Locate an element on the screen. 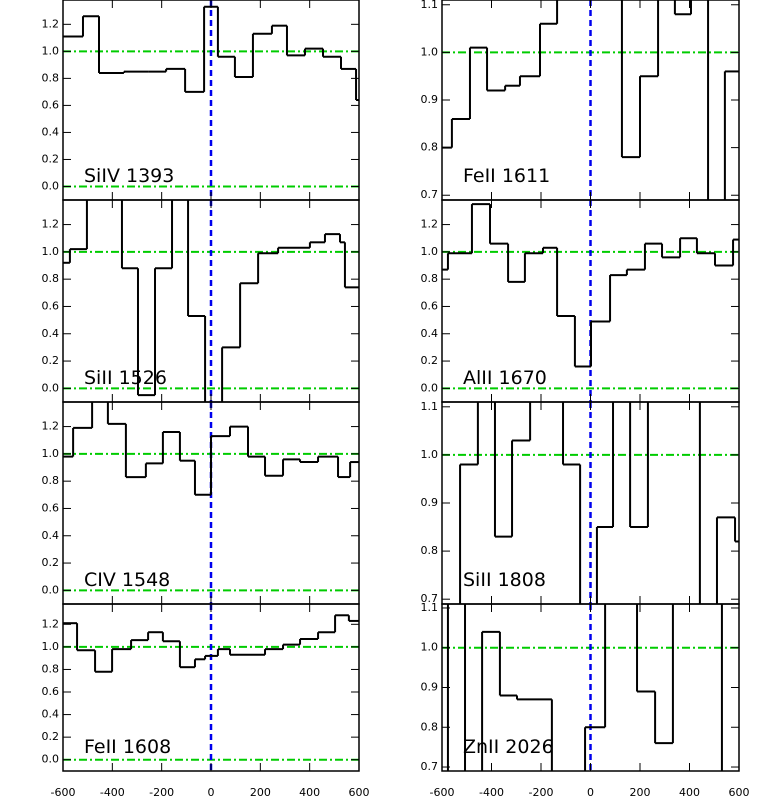 This screenshot has width=761, height=807. line-label: SiIV 1393 is located at coordinates (129, 176).